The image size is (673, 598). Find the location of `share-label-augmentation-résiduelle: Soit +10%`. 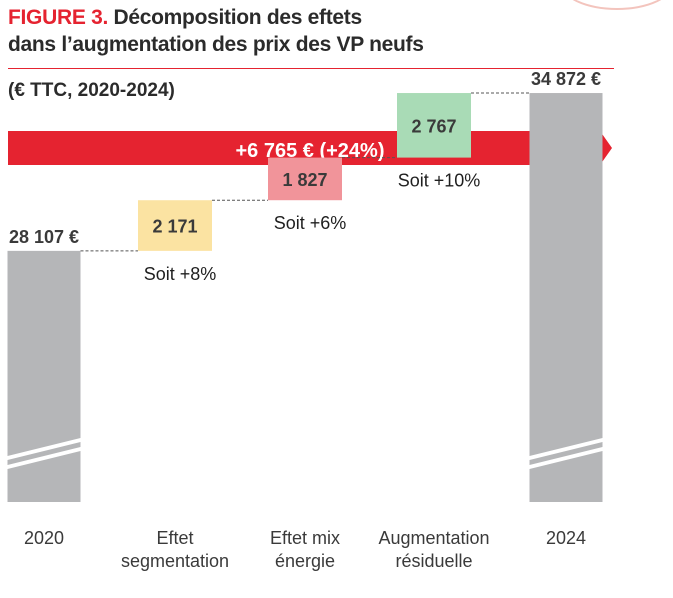

share-label-augmentation-résiduelle: Soit +10% is located at coordinates (439, 181).